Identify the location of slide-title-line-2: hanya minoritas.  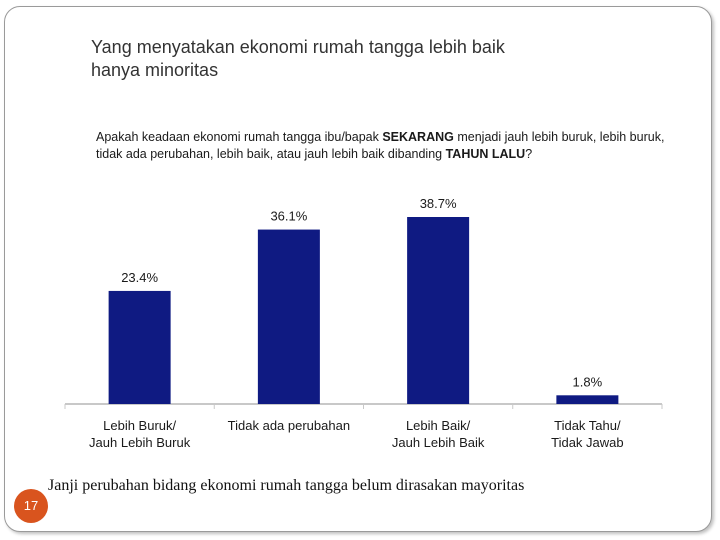
(155, 70).